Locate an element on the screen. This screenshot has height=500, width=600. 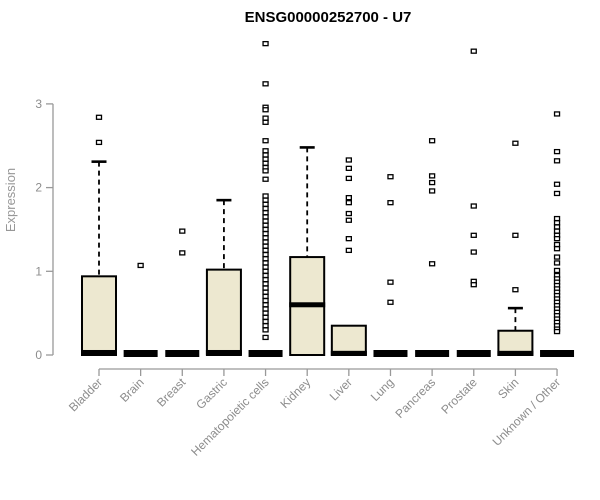
y-axis-label: Expression is located at coordinates (10, 200).